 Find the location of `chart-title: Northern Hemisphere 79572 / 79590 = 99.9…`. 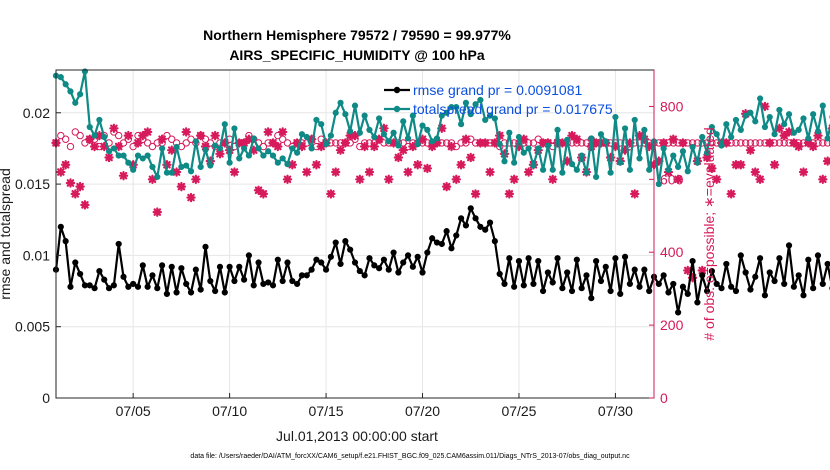

chart-title: Northern Hemisphere 79572 / 79590 = 99.9… is located at coordinates (357, 35).